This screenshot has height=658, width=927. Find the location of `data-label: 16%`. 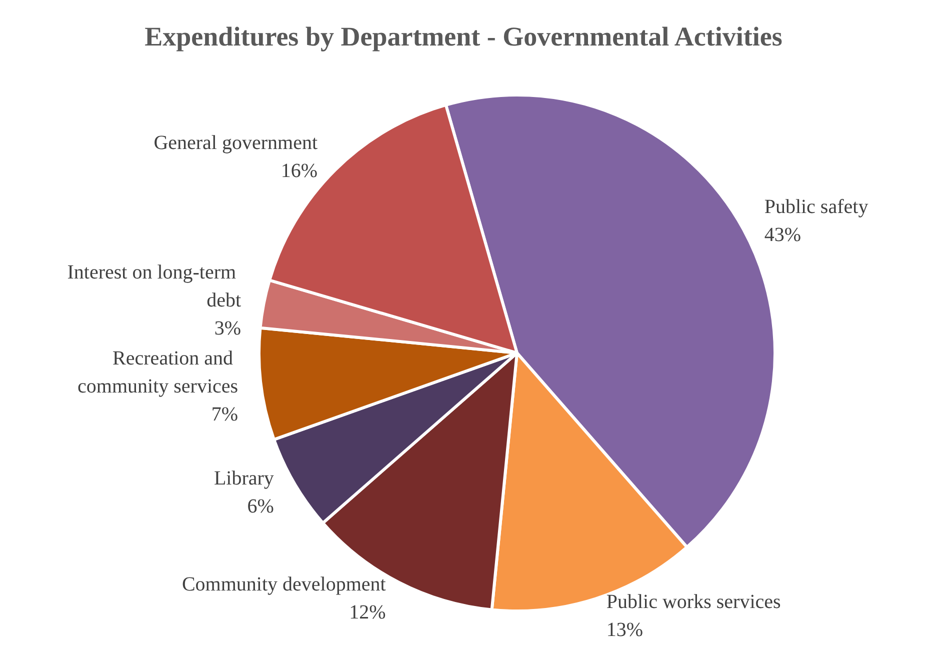

data-label: 16% is located at coordinates (299, 171).